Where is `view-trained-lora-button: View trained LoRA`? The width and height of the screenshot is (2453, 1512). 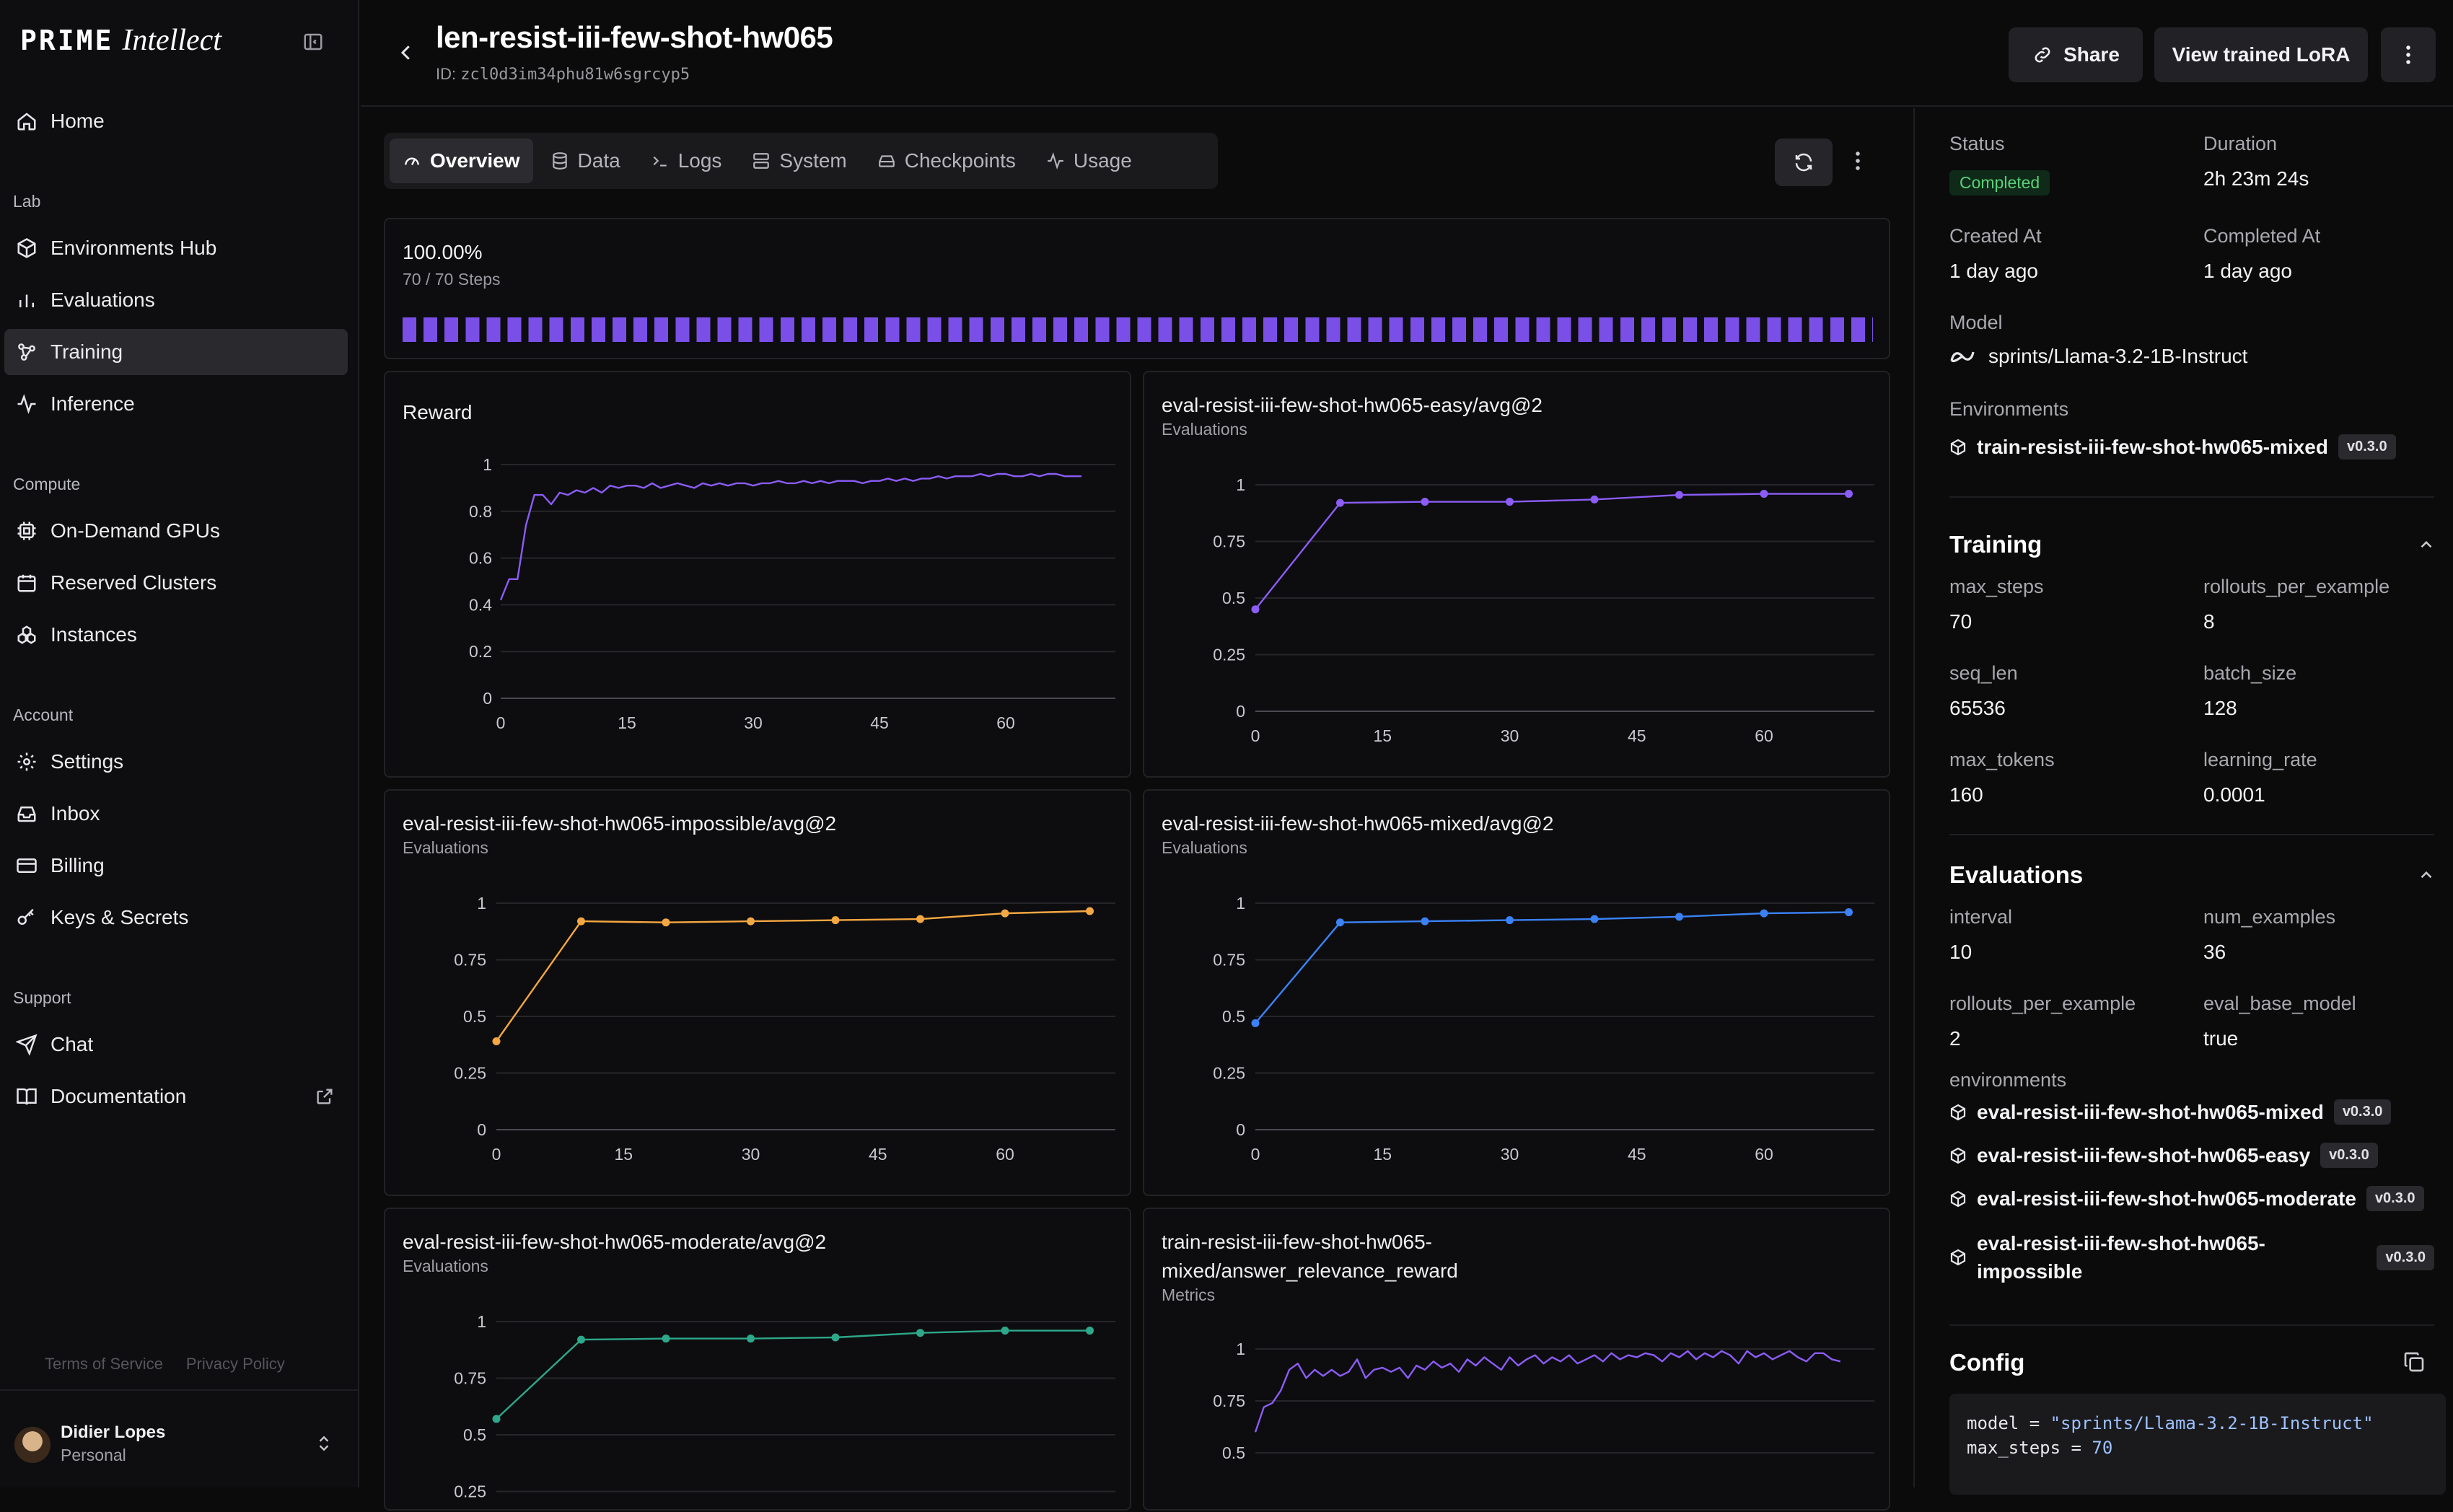 view-trained-lora-button: View trained LoRA is located at coordinates (2261, 55).